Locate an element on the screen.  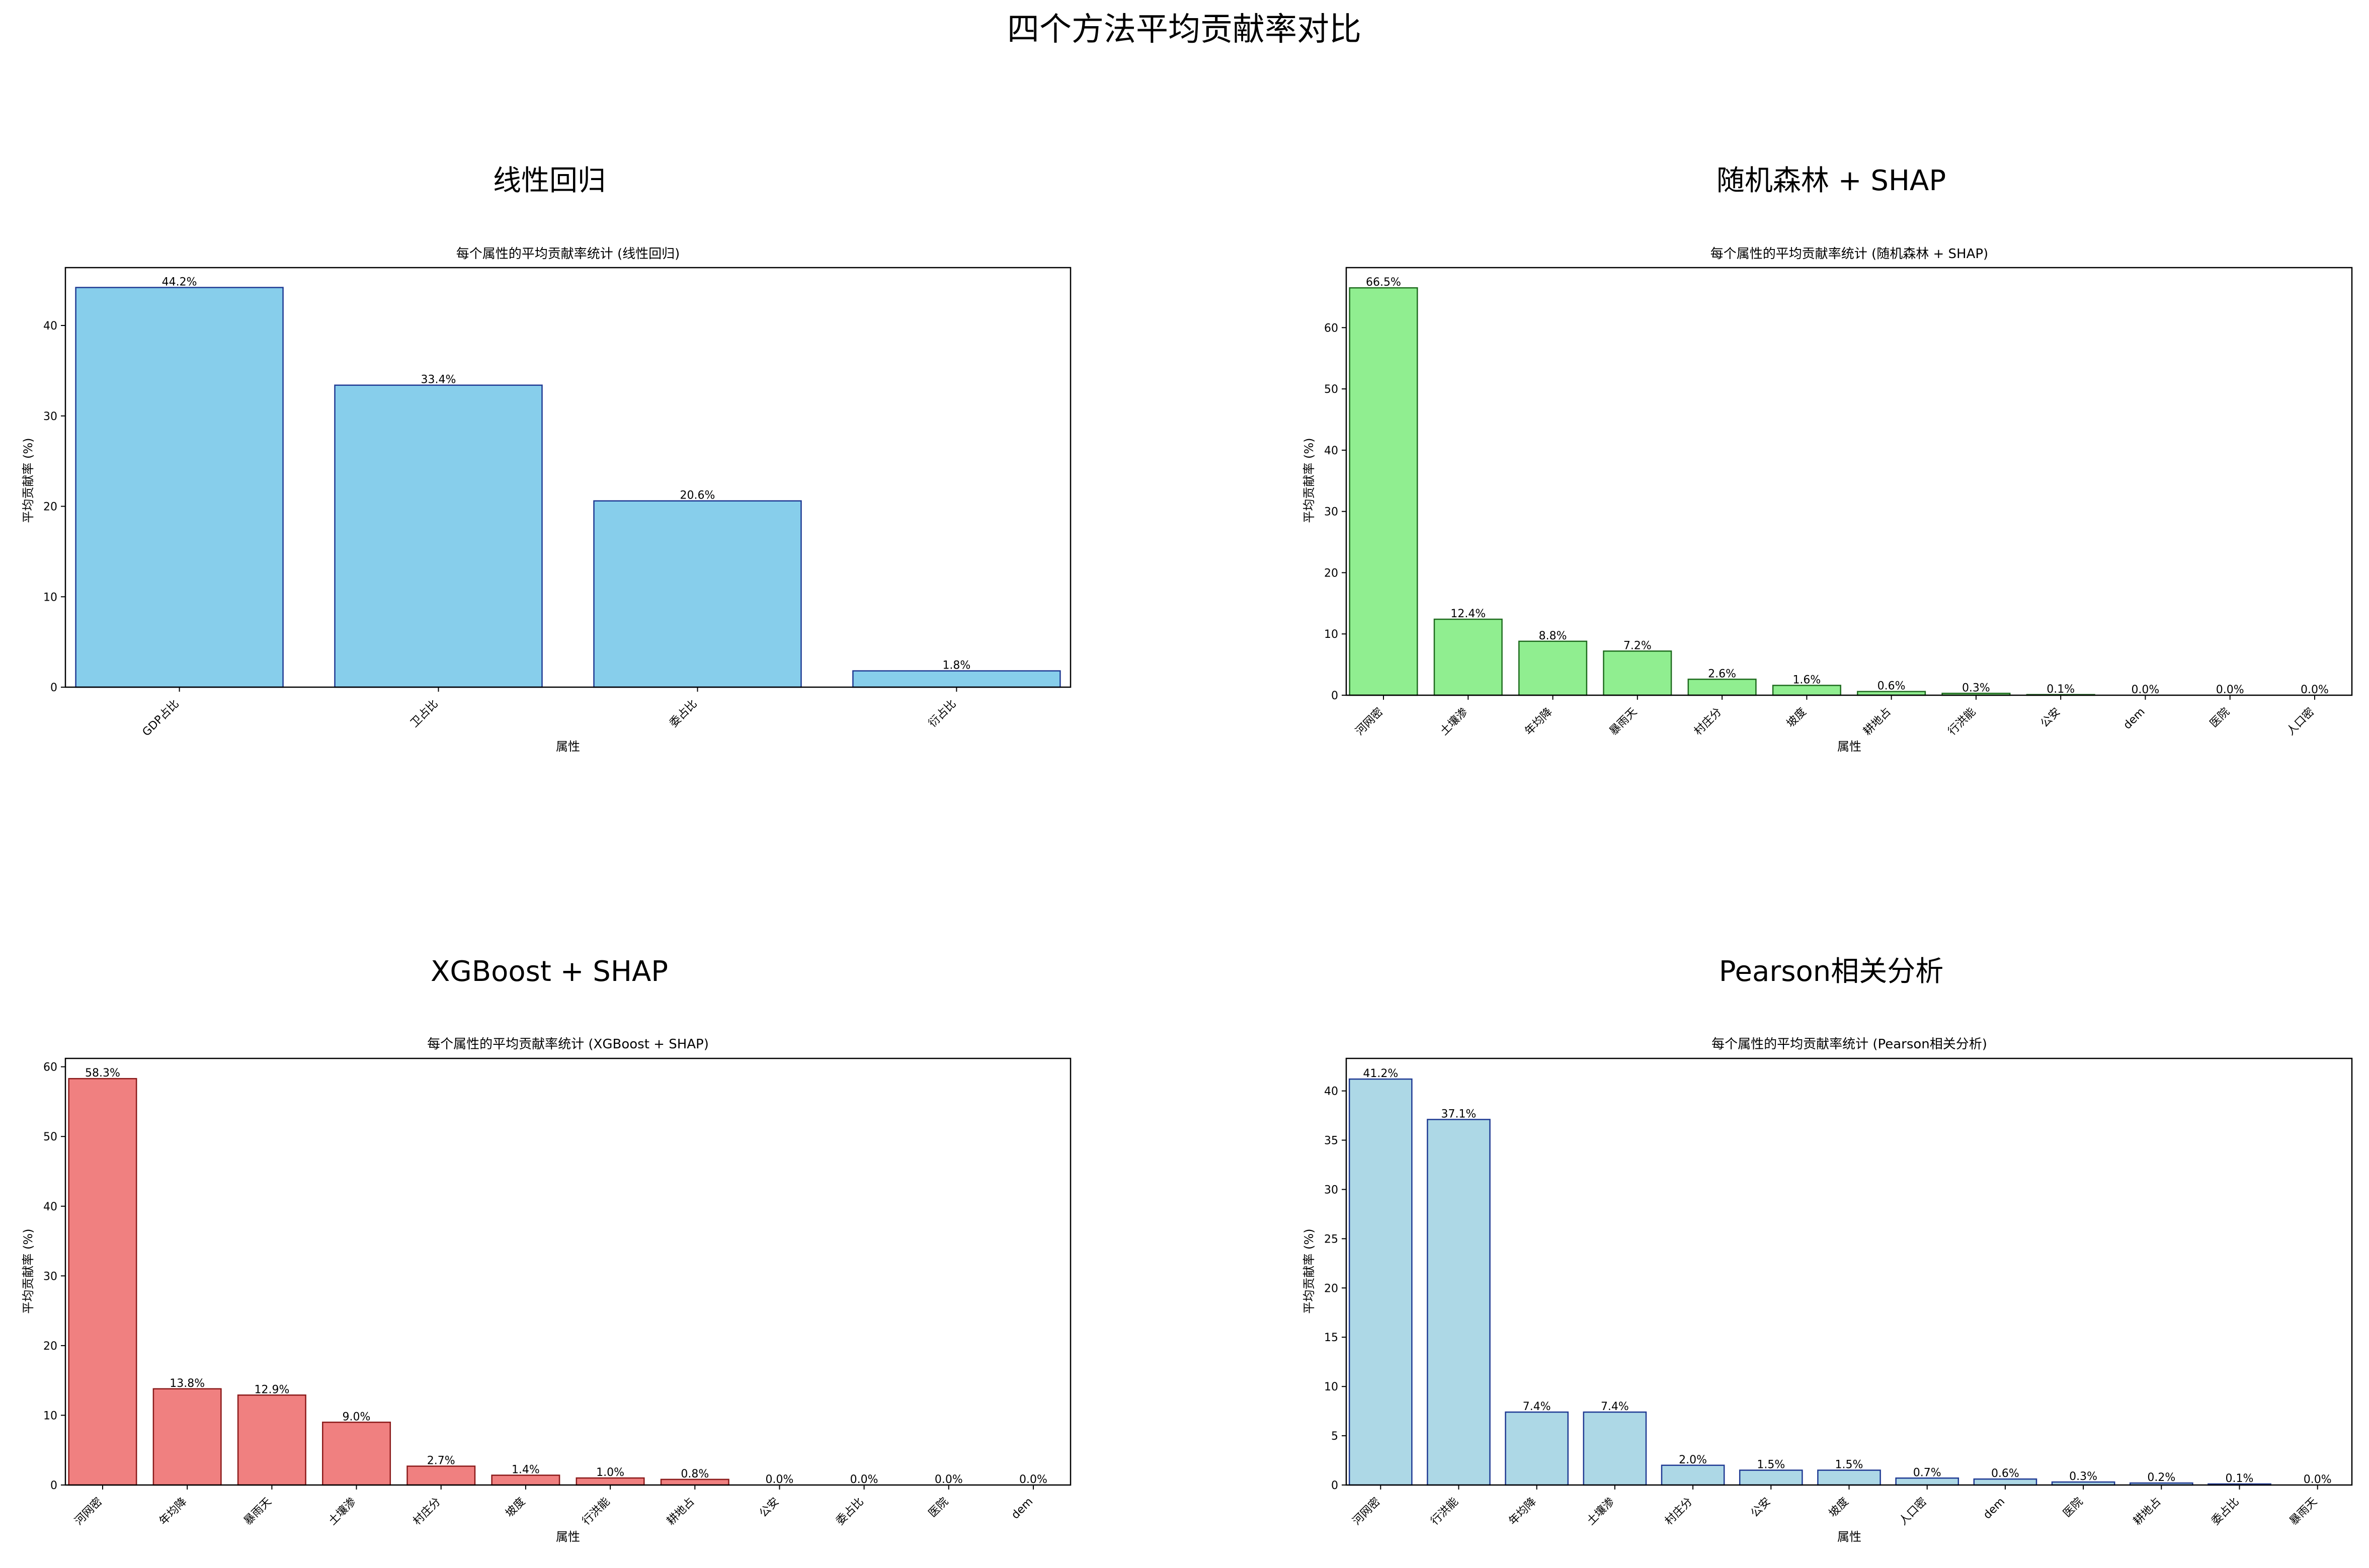
panel-caption: Pearson相关分析 is located at coordinates (1831, 972).